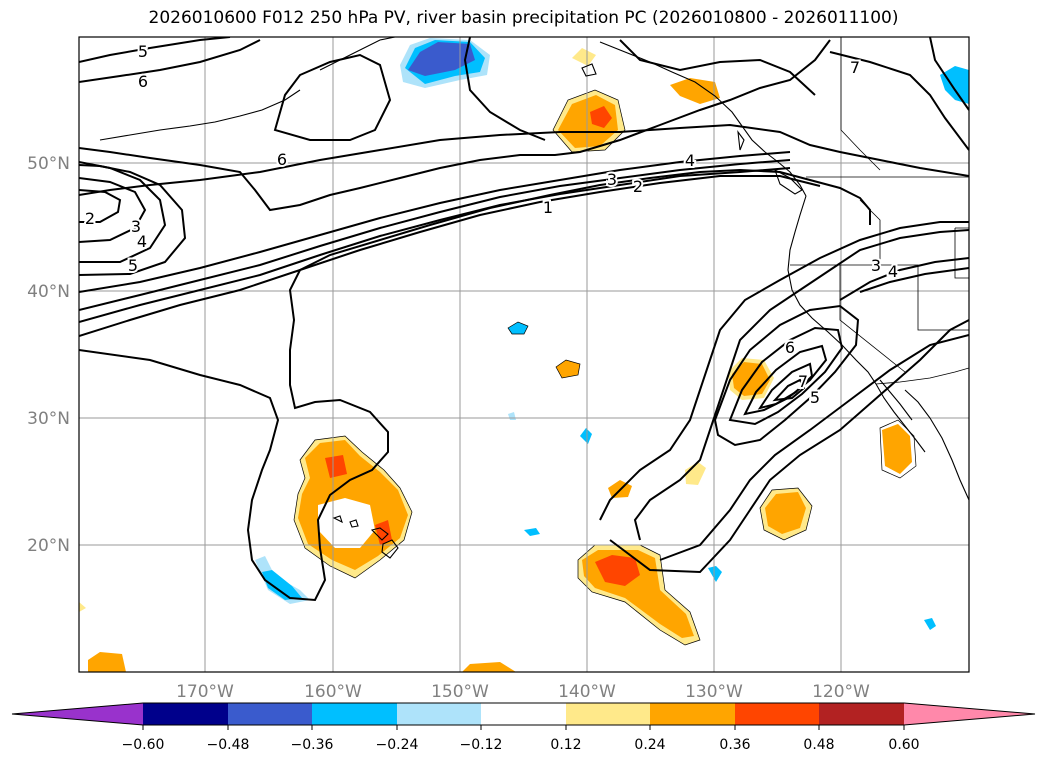 Image resolution: width=1047 pixels, height=765 pixels. What do you see at coordinates (346, 523) in the screenshot?
I see `shade-hole` at bounding box center [346, 523].